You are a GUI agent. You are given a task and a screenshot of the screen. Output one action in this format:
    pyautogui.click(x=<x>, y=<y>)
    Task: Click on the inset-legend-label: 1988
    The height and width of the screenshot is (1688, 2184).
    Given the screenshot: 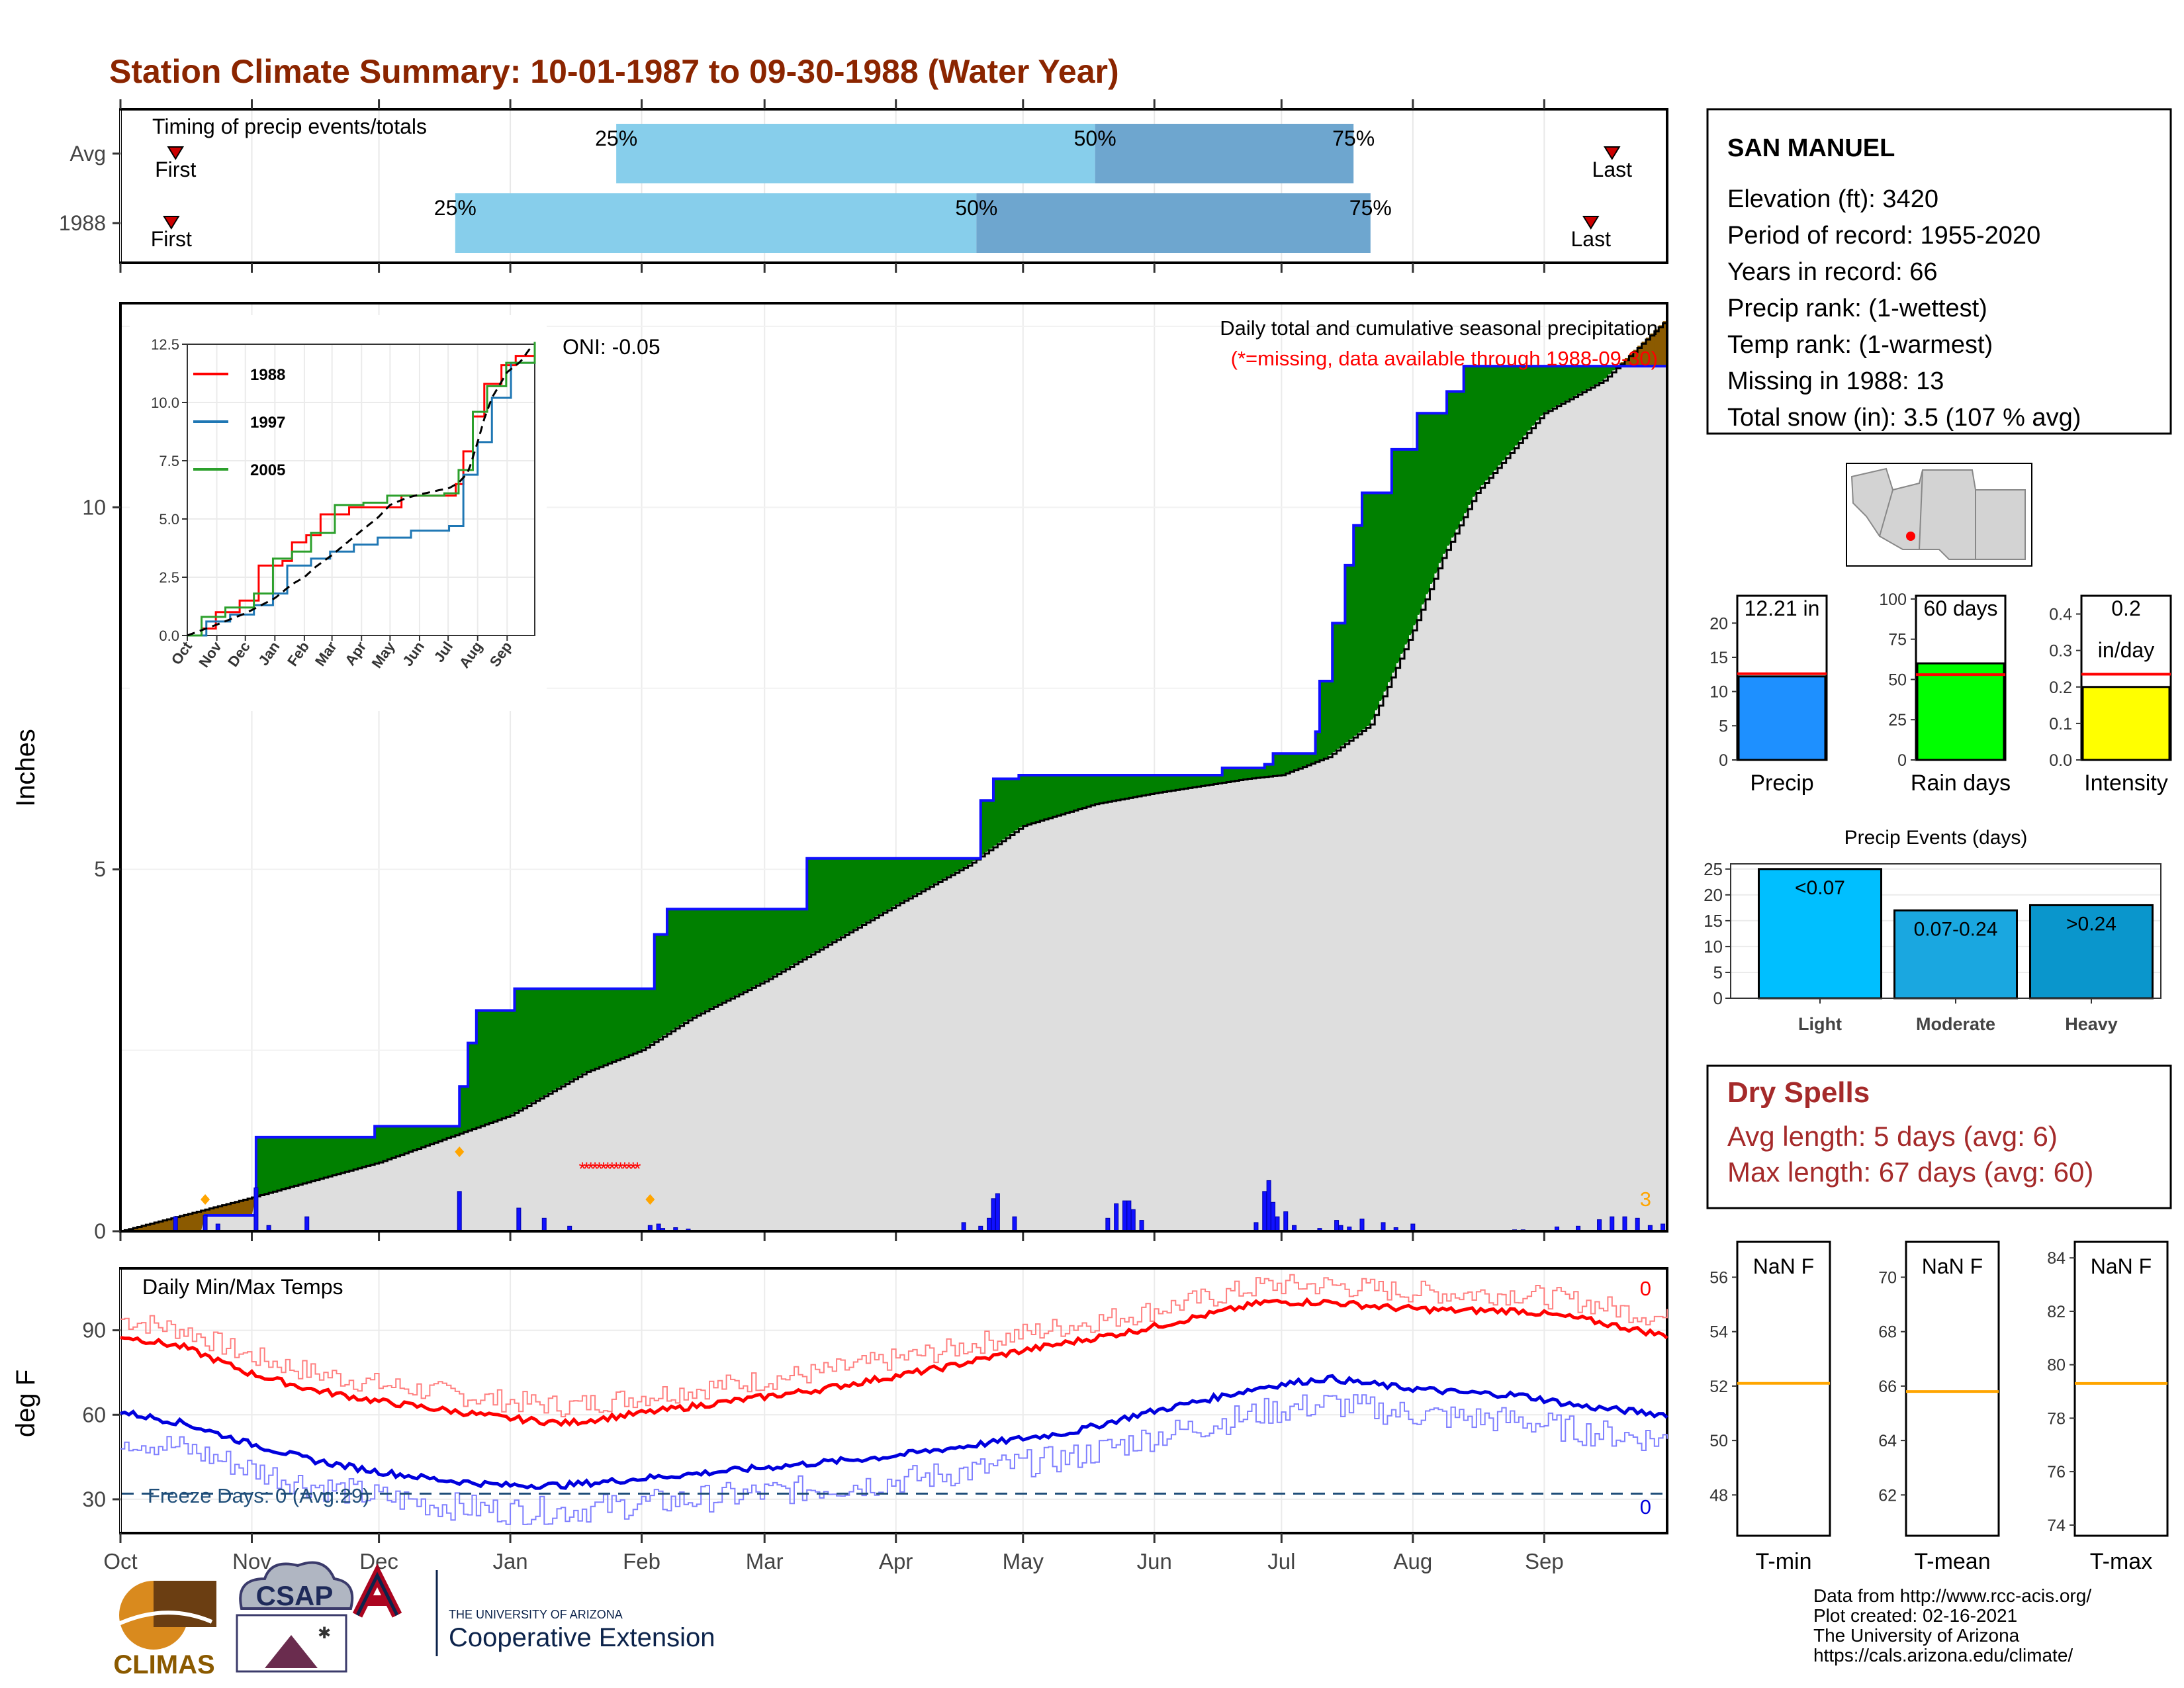 What is the action you would take?
    pyautogui.click(x=267, y=375)
    